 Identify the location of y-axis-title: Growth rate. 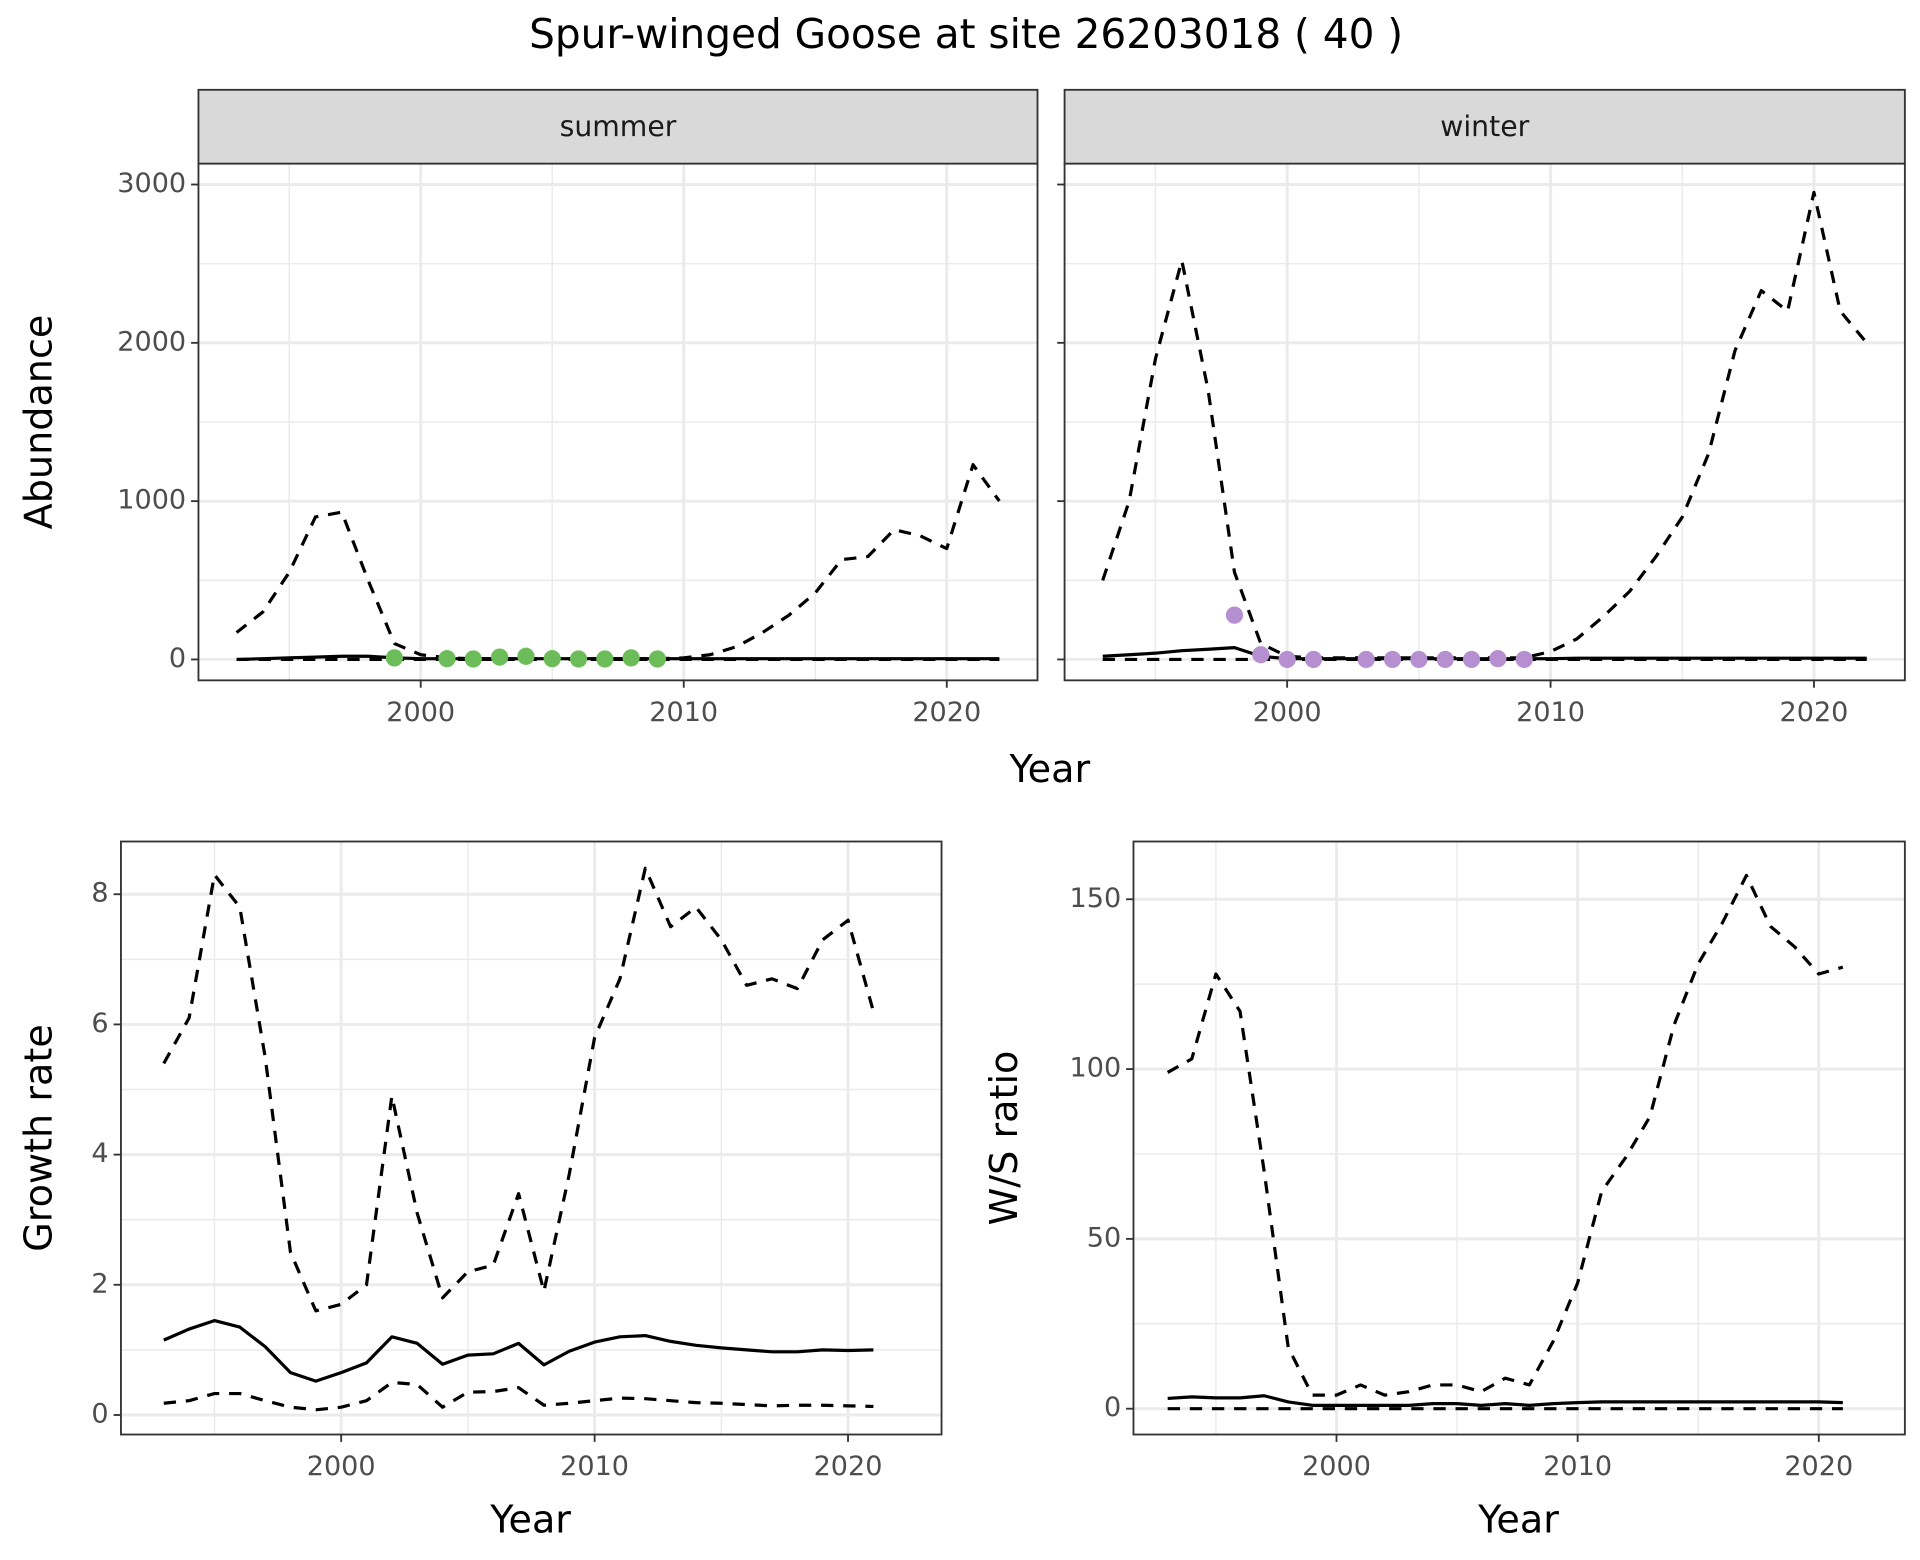
(38, 1138).